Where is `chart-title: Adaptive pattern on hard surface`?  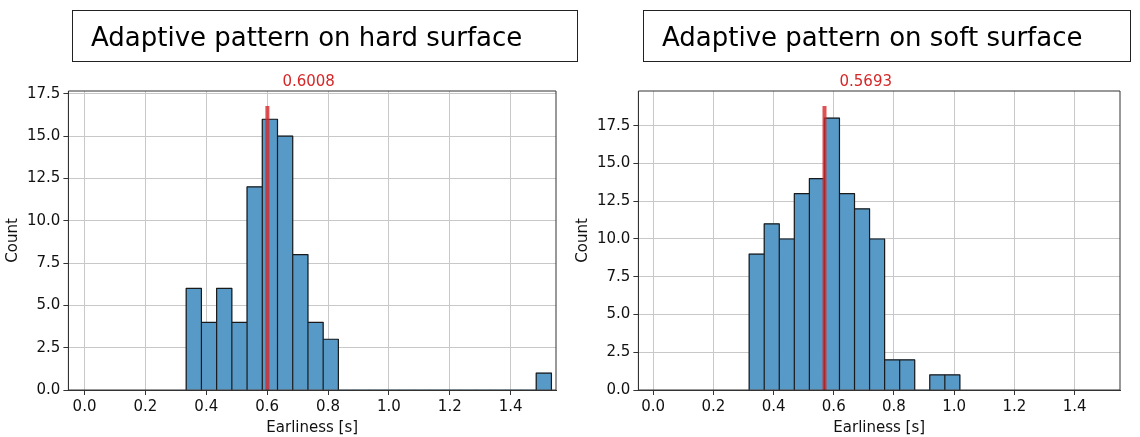 chart-title: Adaptive pattern on hard surface is located at coordinates (325, 36).